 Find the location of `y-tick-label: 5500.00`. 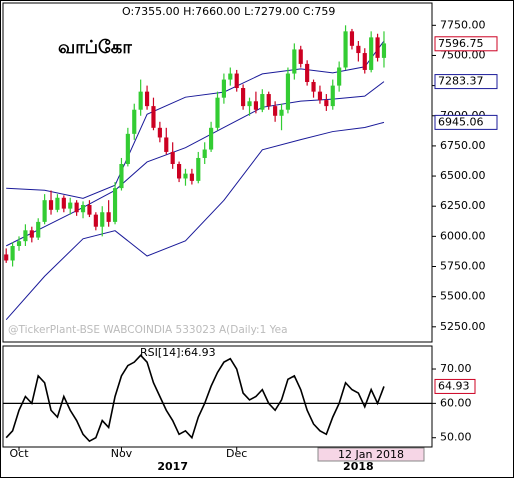

y-tick-label: 5500.00 is located at coordinates (463, 296).